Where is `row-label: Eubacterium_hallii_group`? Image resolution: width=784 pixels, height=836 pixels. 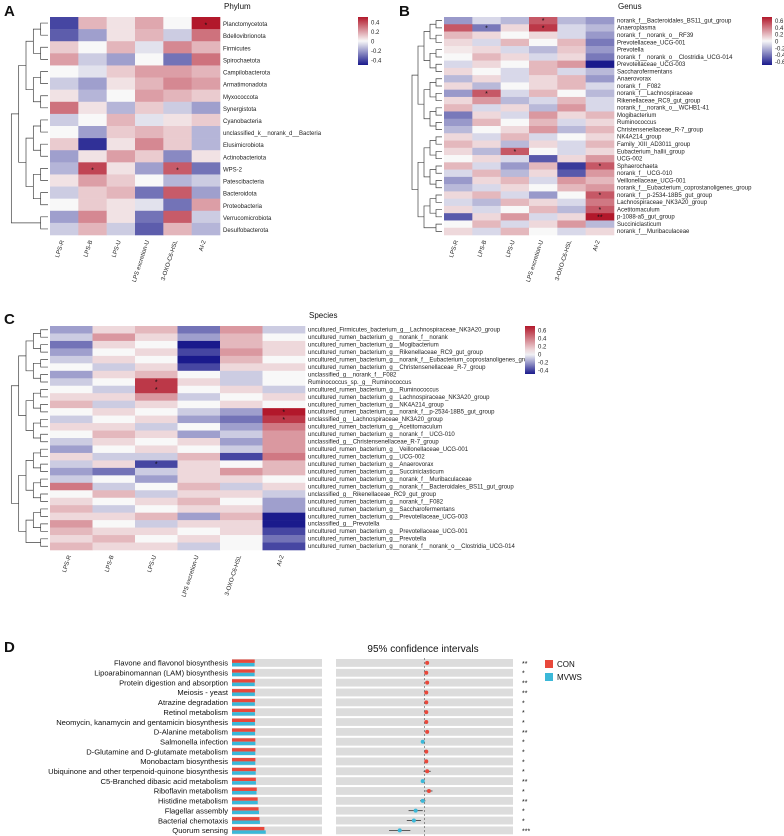 row-label: Eubacterium_hallii_group is located at coordinates (651, 152).